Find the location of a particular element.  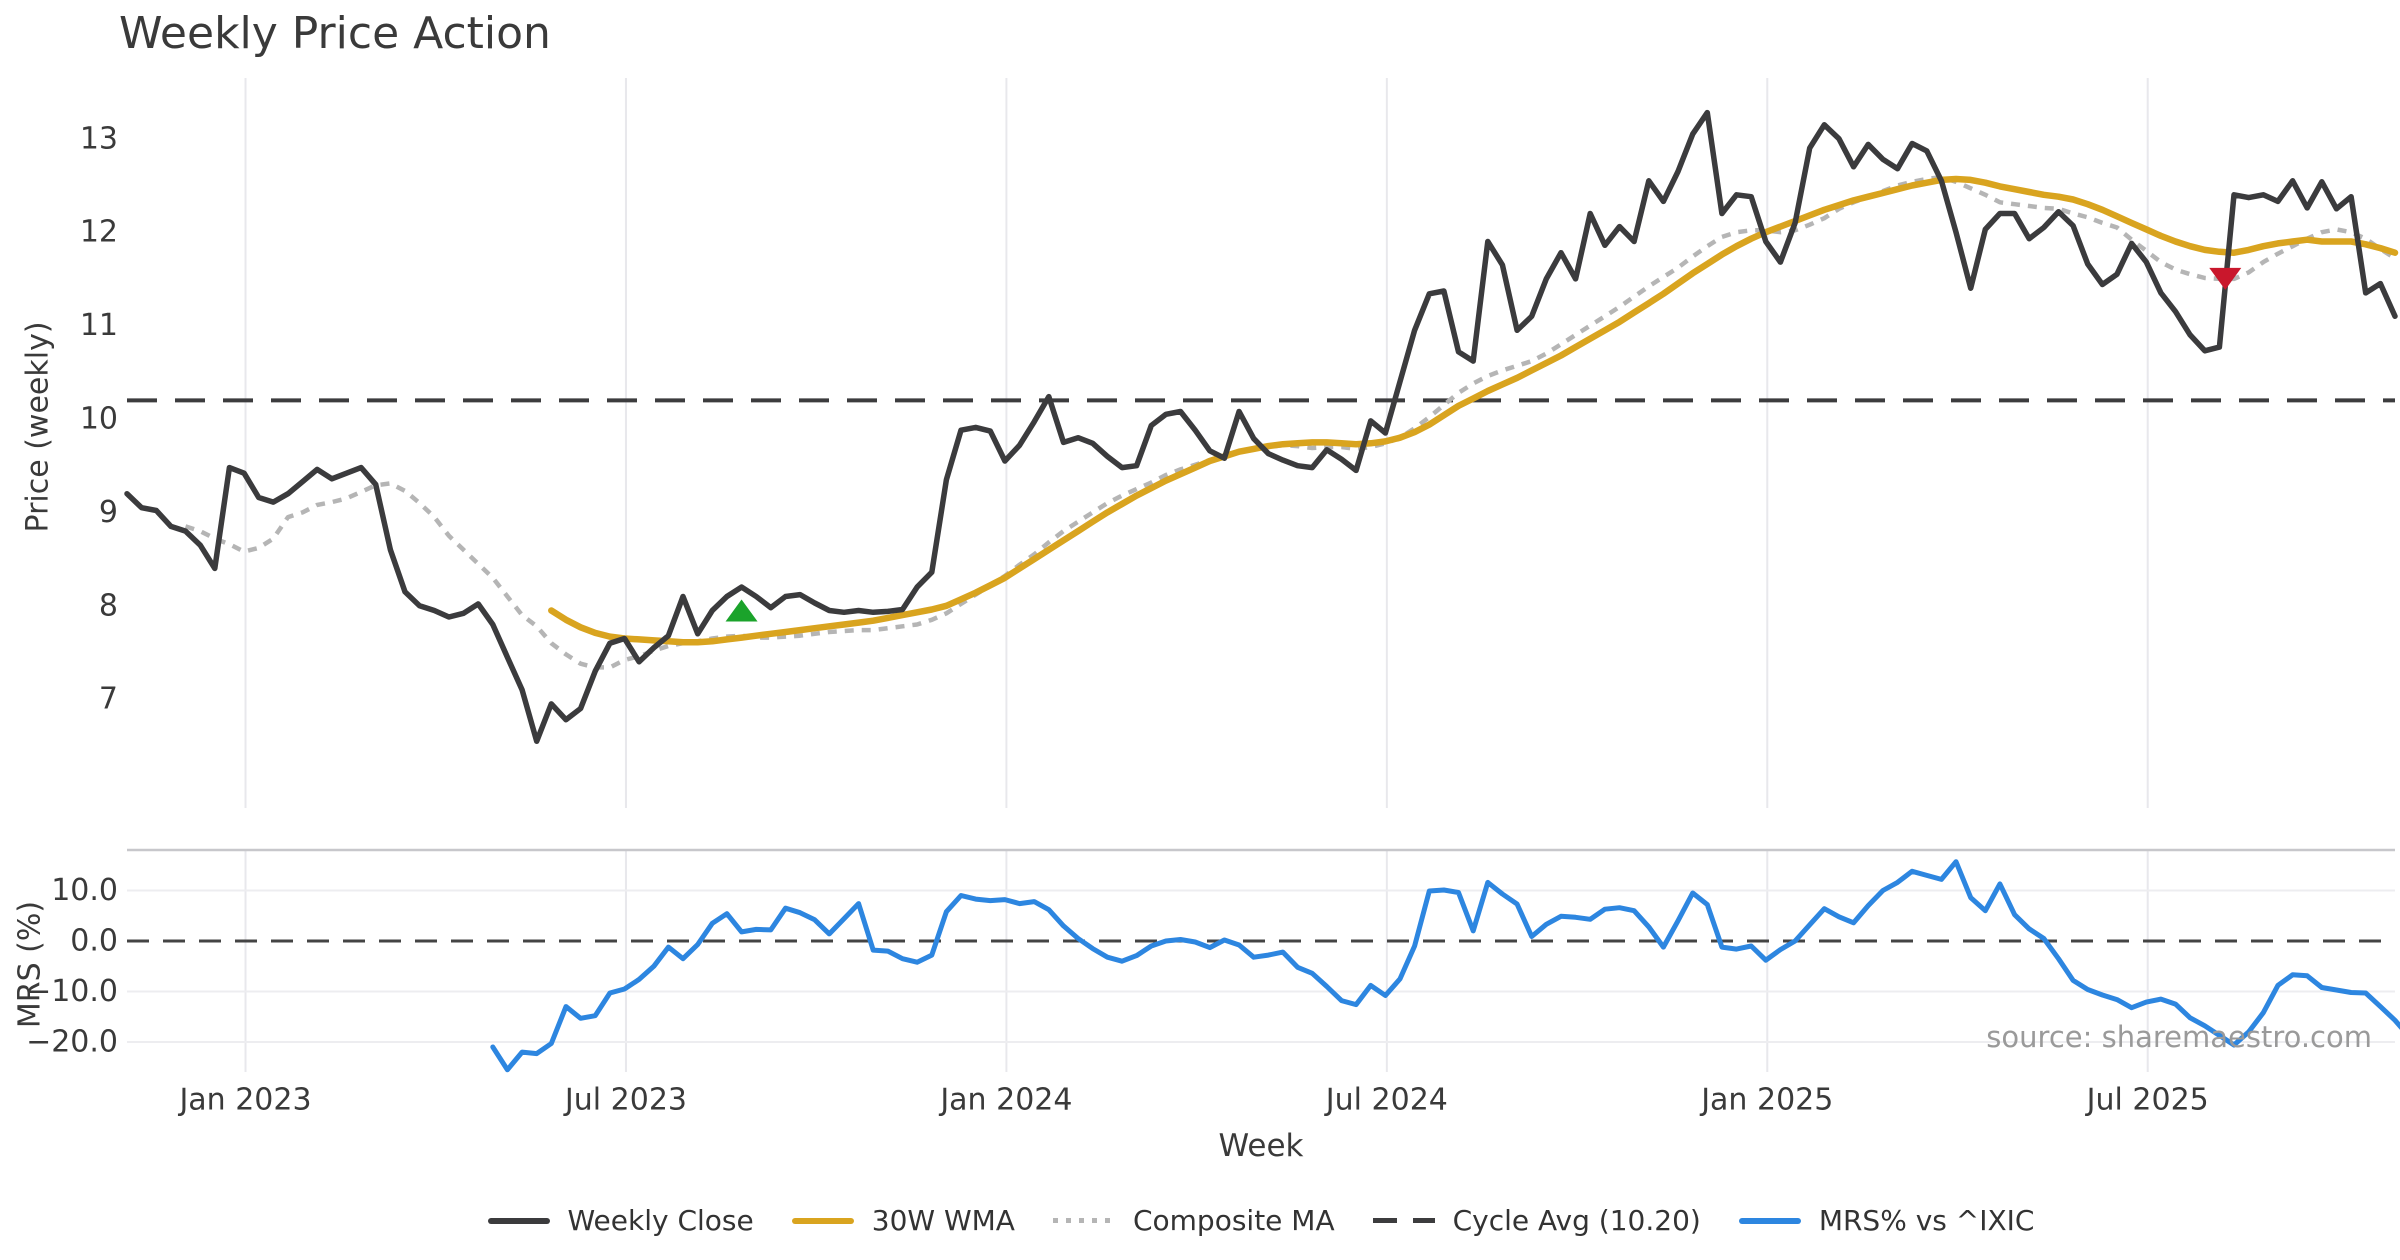

legend-label: MRS% vs ^IXIC is located at coordinates (1926, 1220).